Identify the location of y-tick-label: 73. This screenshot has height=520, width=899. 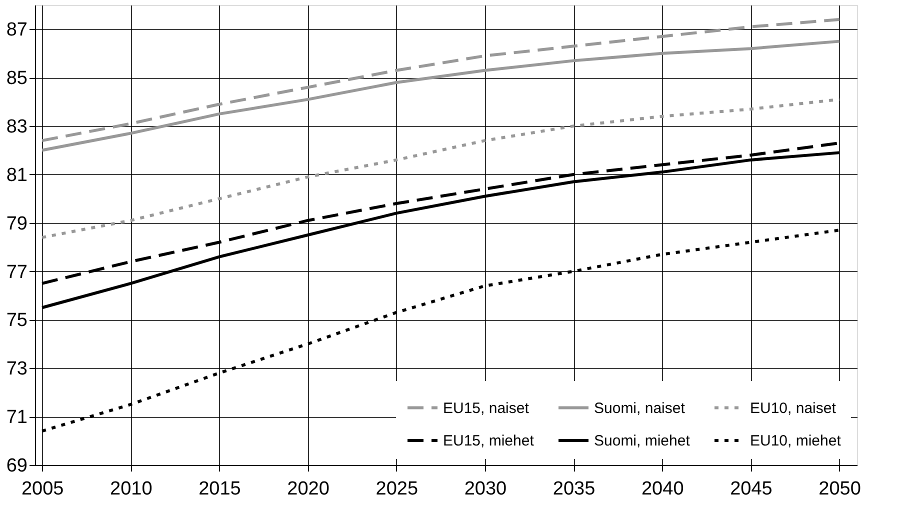
(17, 369).